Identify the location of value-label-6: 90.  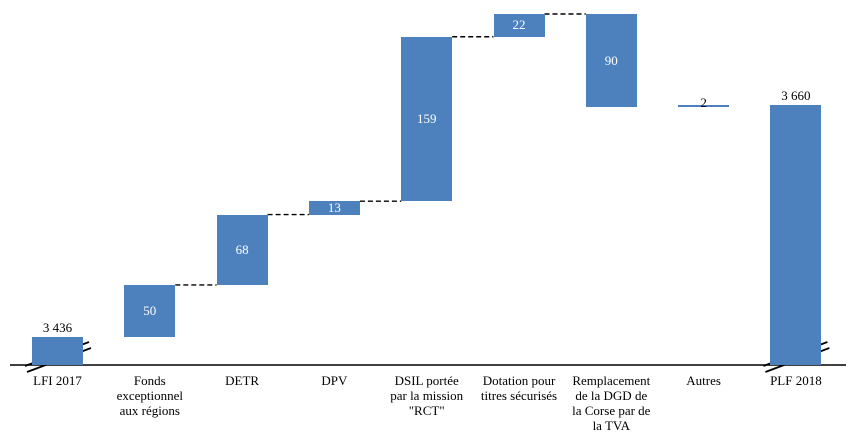
(611, 60).